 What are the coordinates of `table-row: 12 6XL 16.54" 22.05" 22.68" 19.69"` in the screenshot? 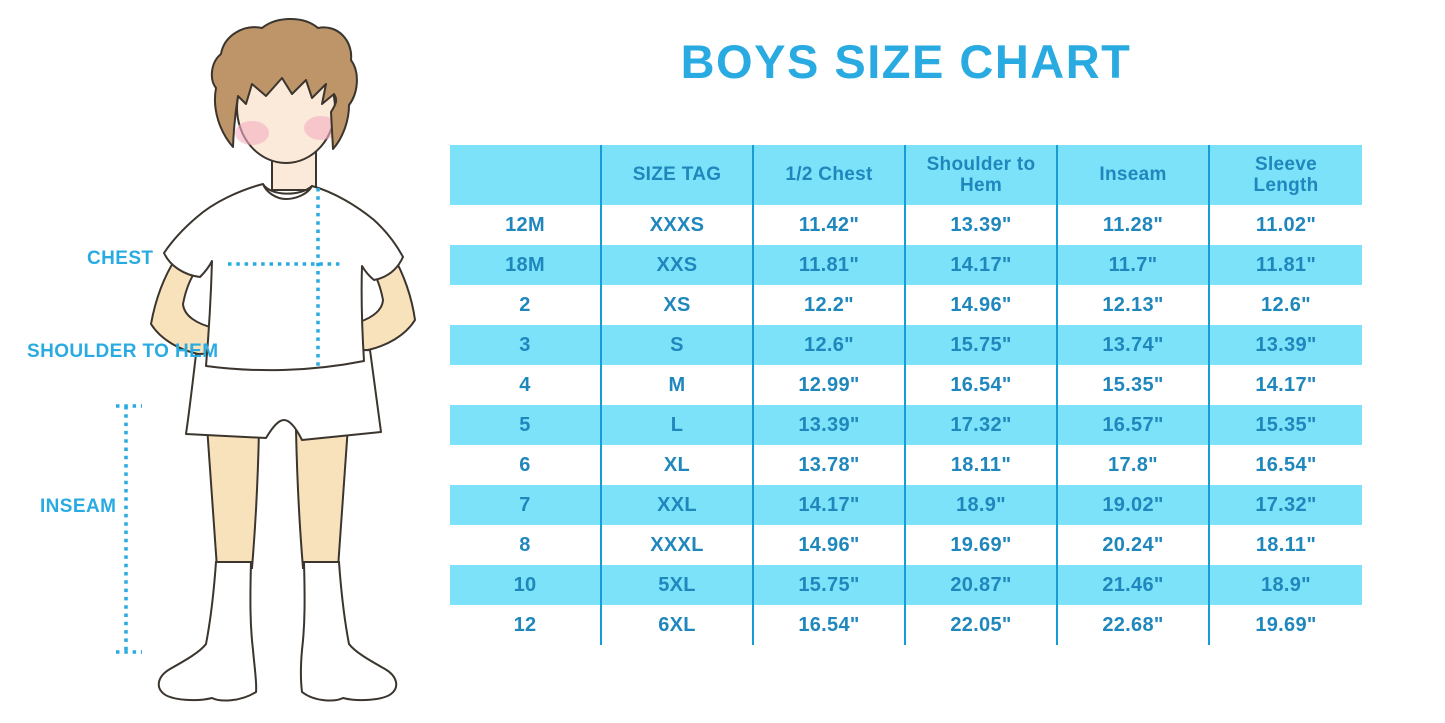 It's located at (906, 625).